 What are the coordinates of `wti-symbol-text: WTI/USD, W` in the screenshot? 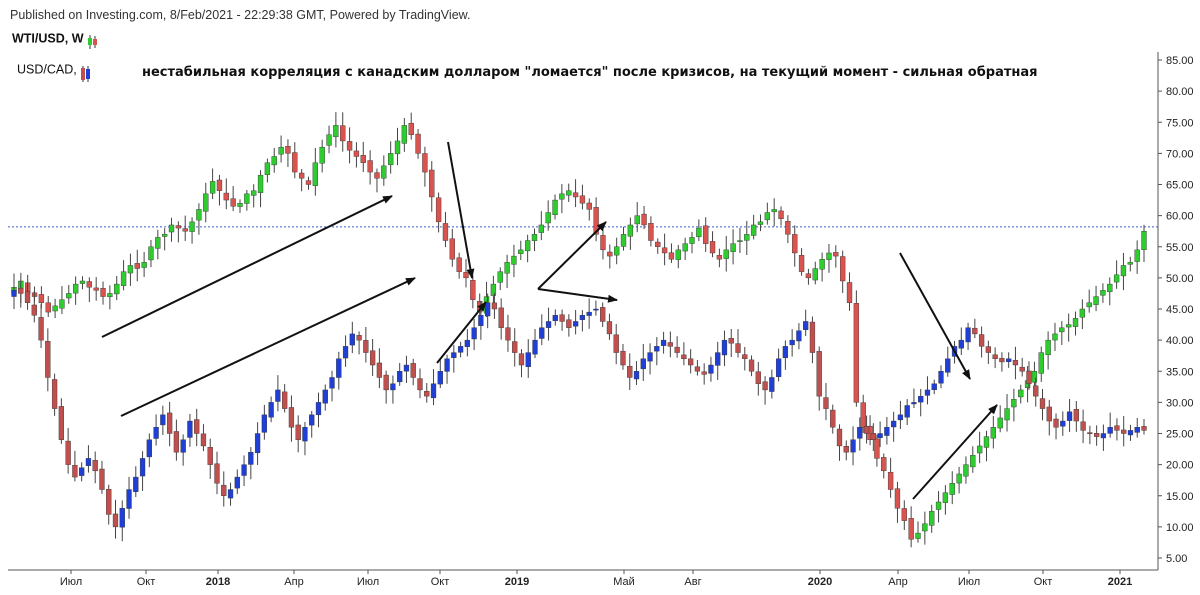 It's located at (48, 38).